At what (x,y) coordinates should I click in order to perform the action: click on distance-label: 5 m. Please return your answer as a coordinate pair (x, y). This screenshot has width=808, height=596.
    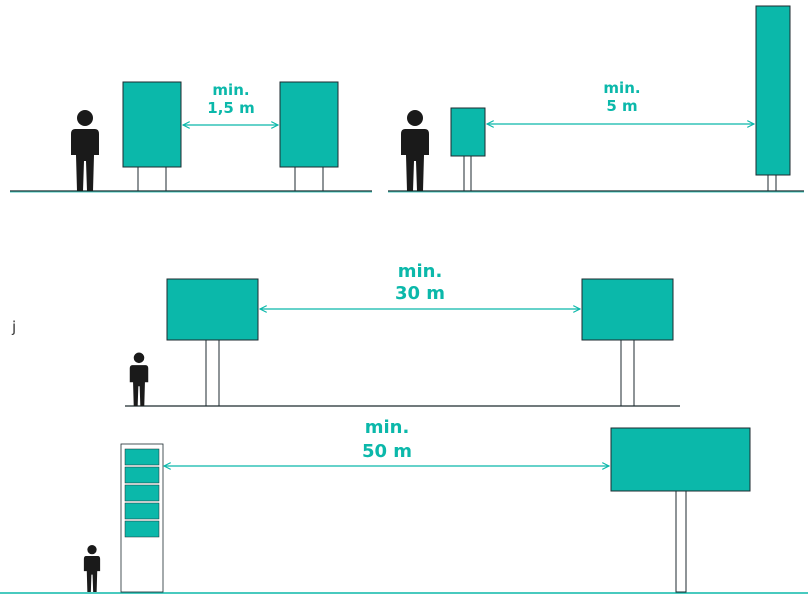
    Looking at the image, I should click on (621, 106).